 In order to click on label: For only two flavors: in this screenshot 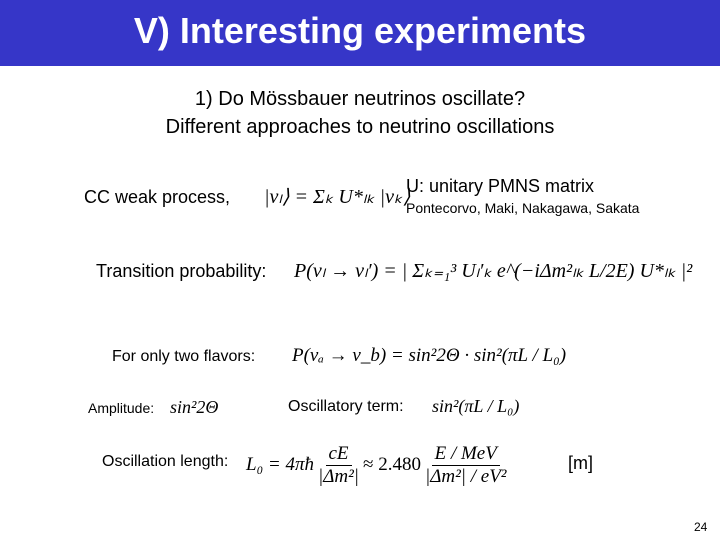, I will do `click(184, 356)`.